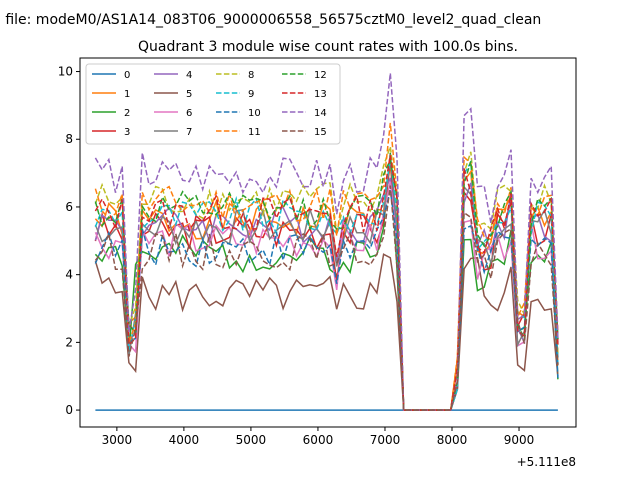 This screenshot has width=640, height=480. Describe the element at coordinates (320, 75) in the screenshot. I see `legend-label-12: 12` at that location.